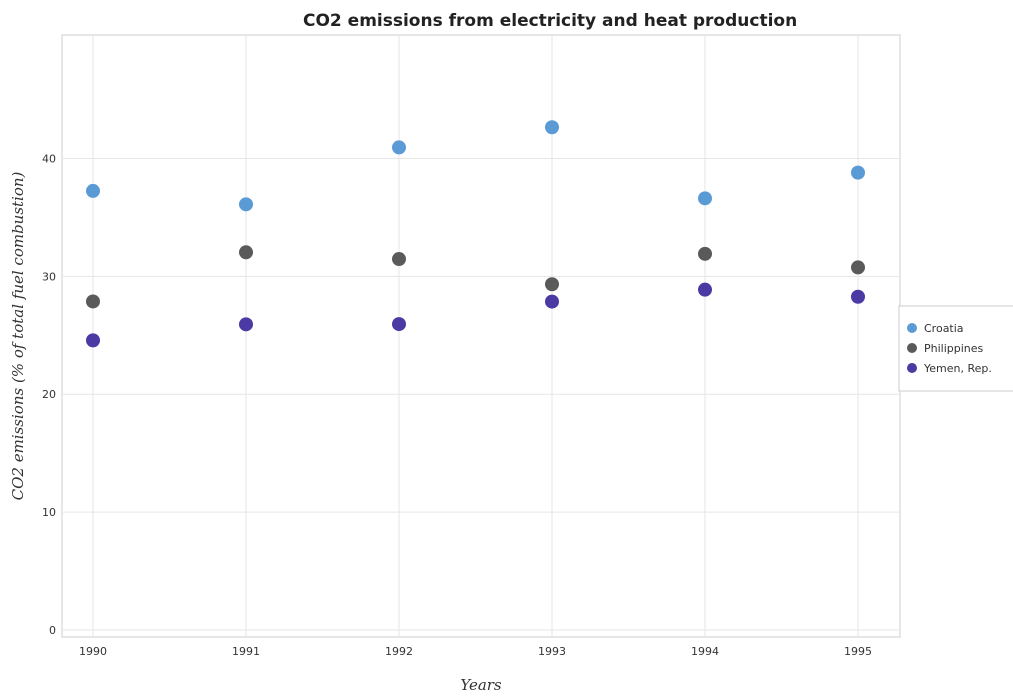 This screenshot has width=1013, height=700. What do you see at coordinates (552, 284) in the screenshot?
I see `point-philippines-1993` at bounding box center [552, 284].